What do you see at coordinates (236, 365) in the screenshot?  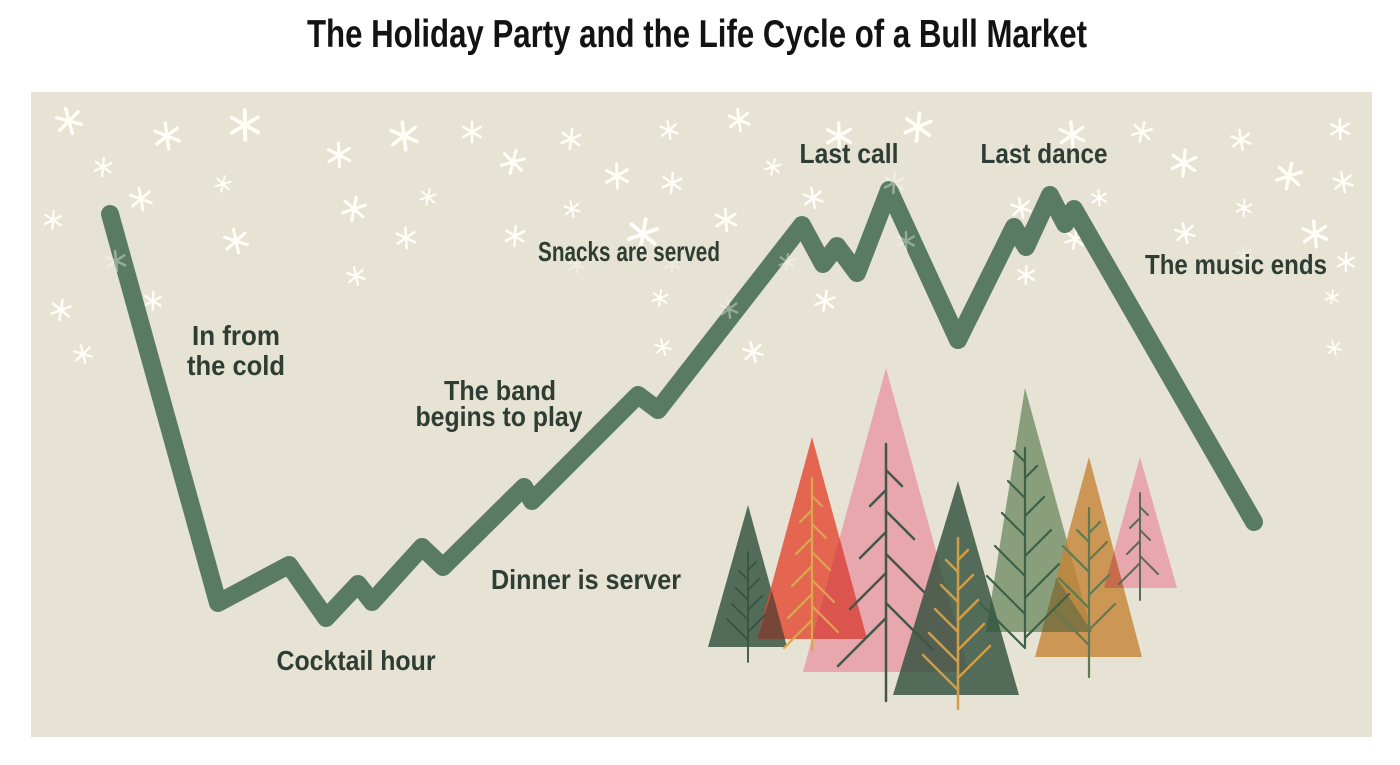 I see `svg-text: the cold` at bounding box center [236, 365].